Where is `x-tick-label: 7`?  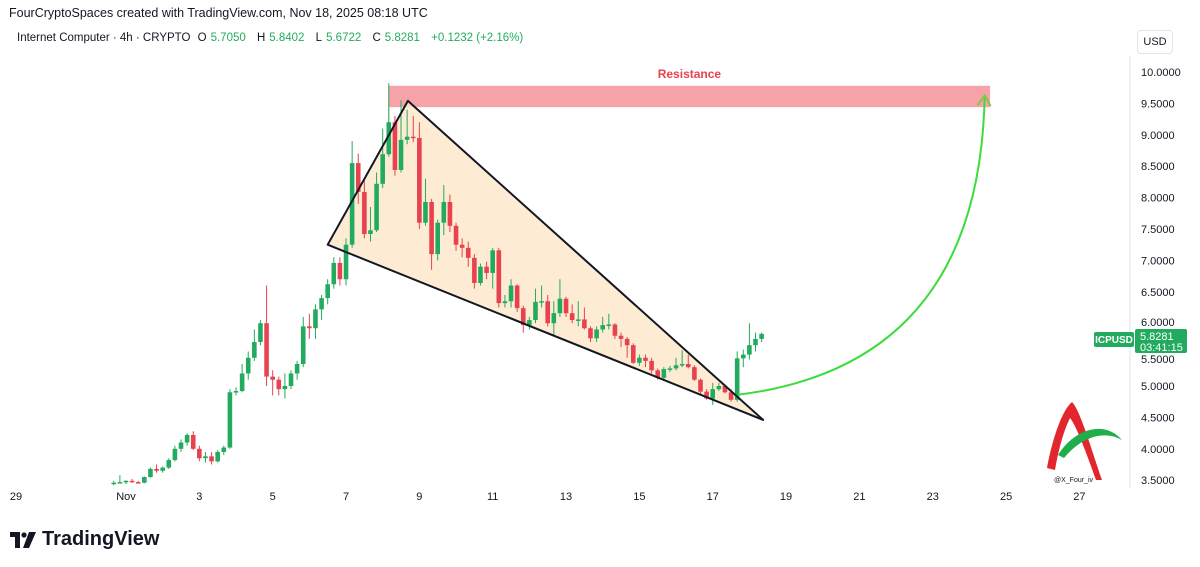
x-tick-label: 7 is located at coordinates (346, 497).